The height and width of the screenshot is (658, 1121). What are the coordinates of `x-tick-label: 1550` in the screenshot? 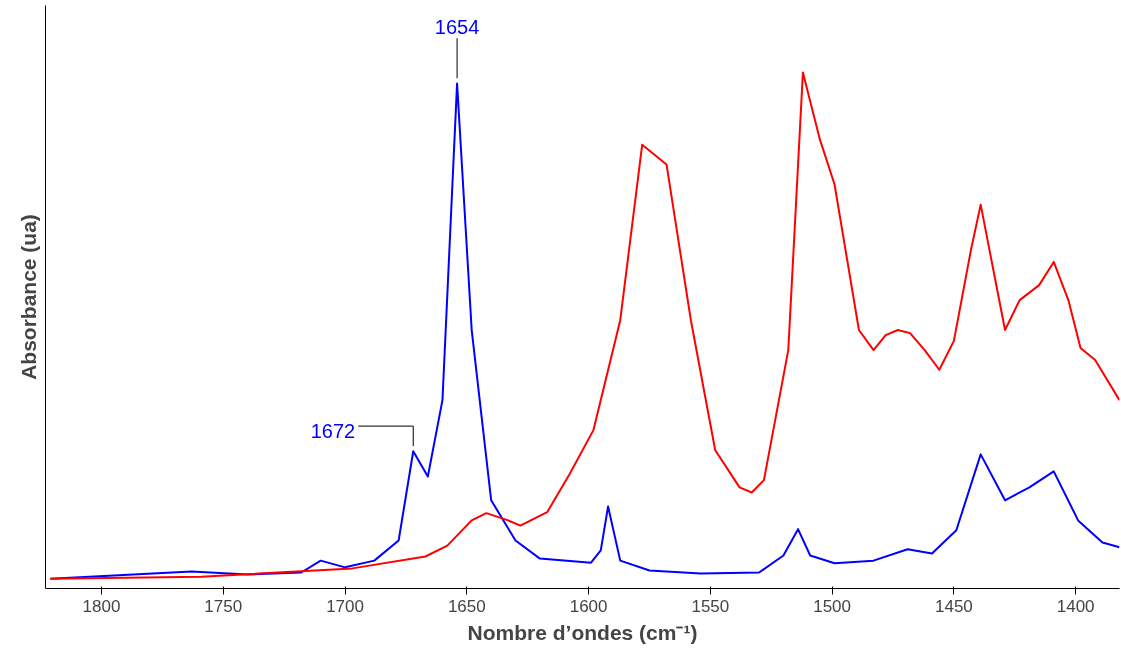 It's located at (710, 606).